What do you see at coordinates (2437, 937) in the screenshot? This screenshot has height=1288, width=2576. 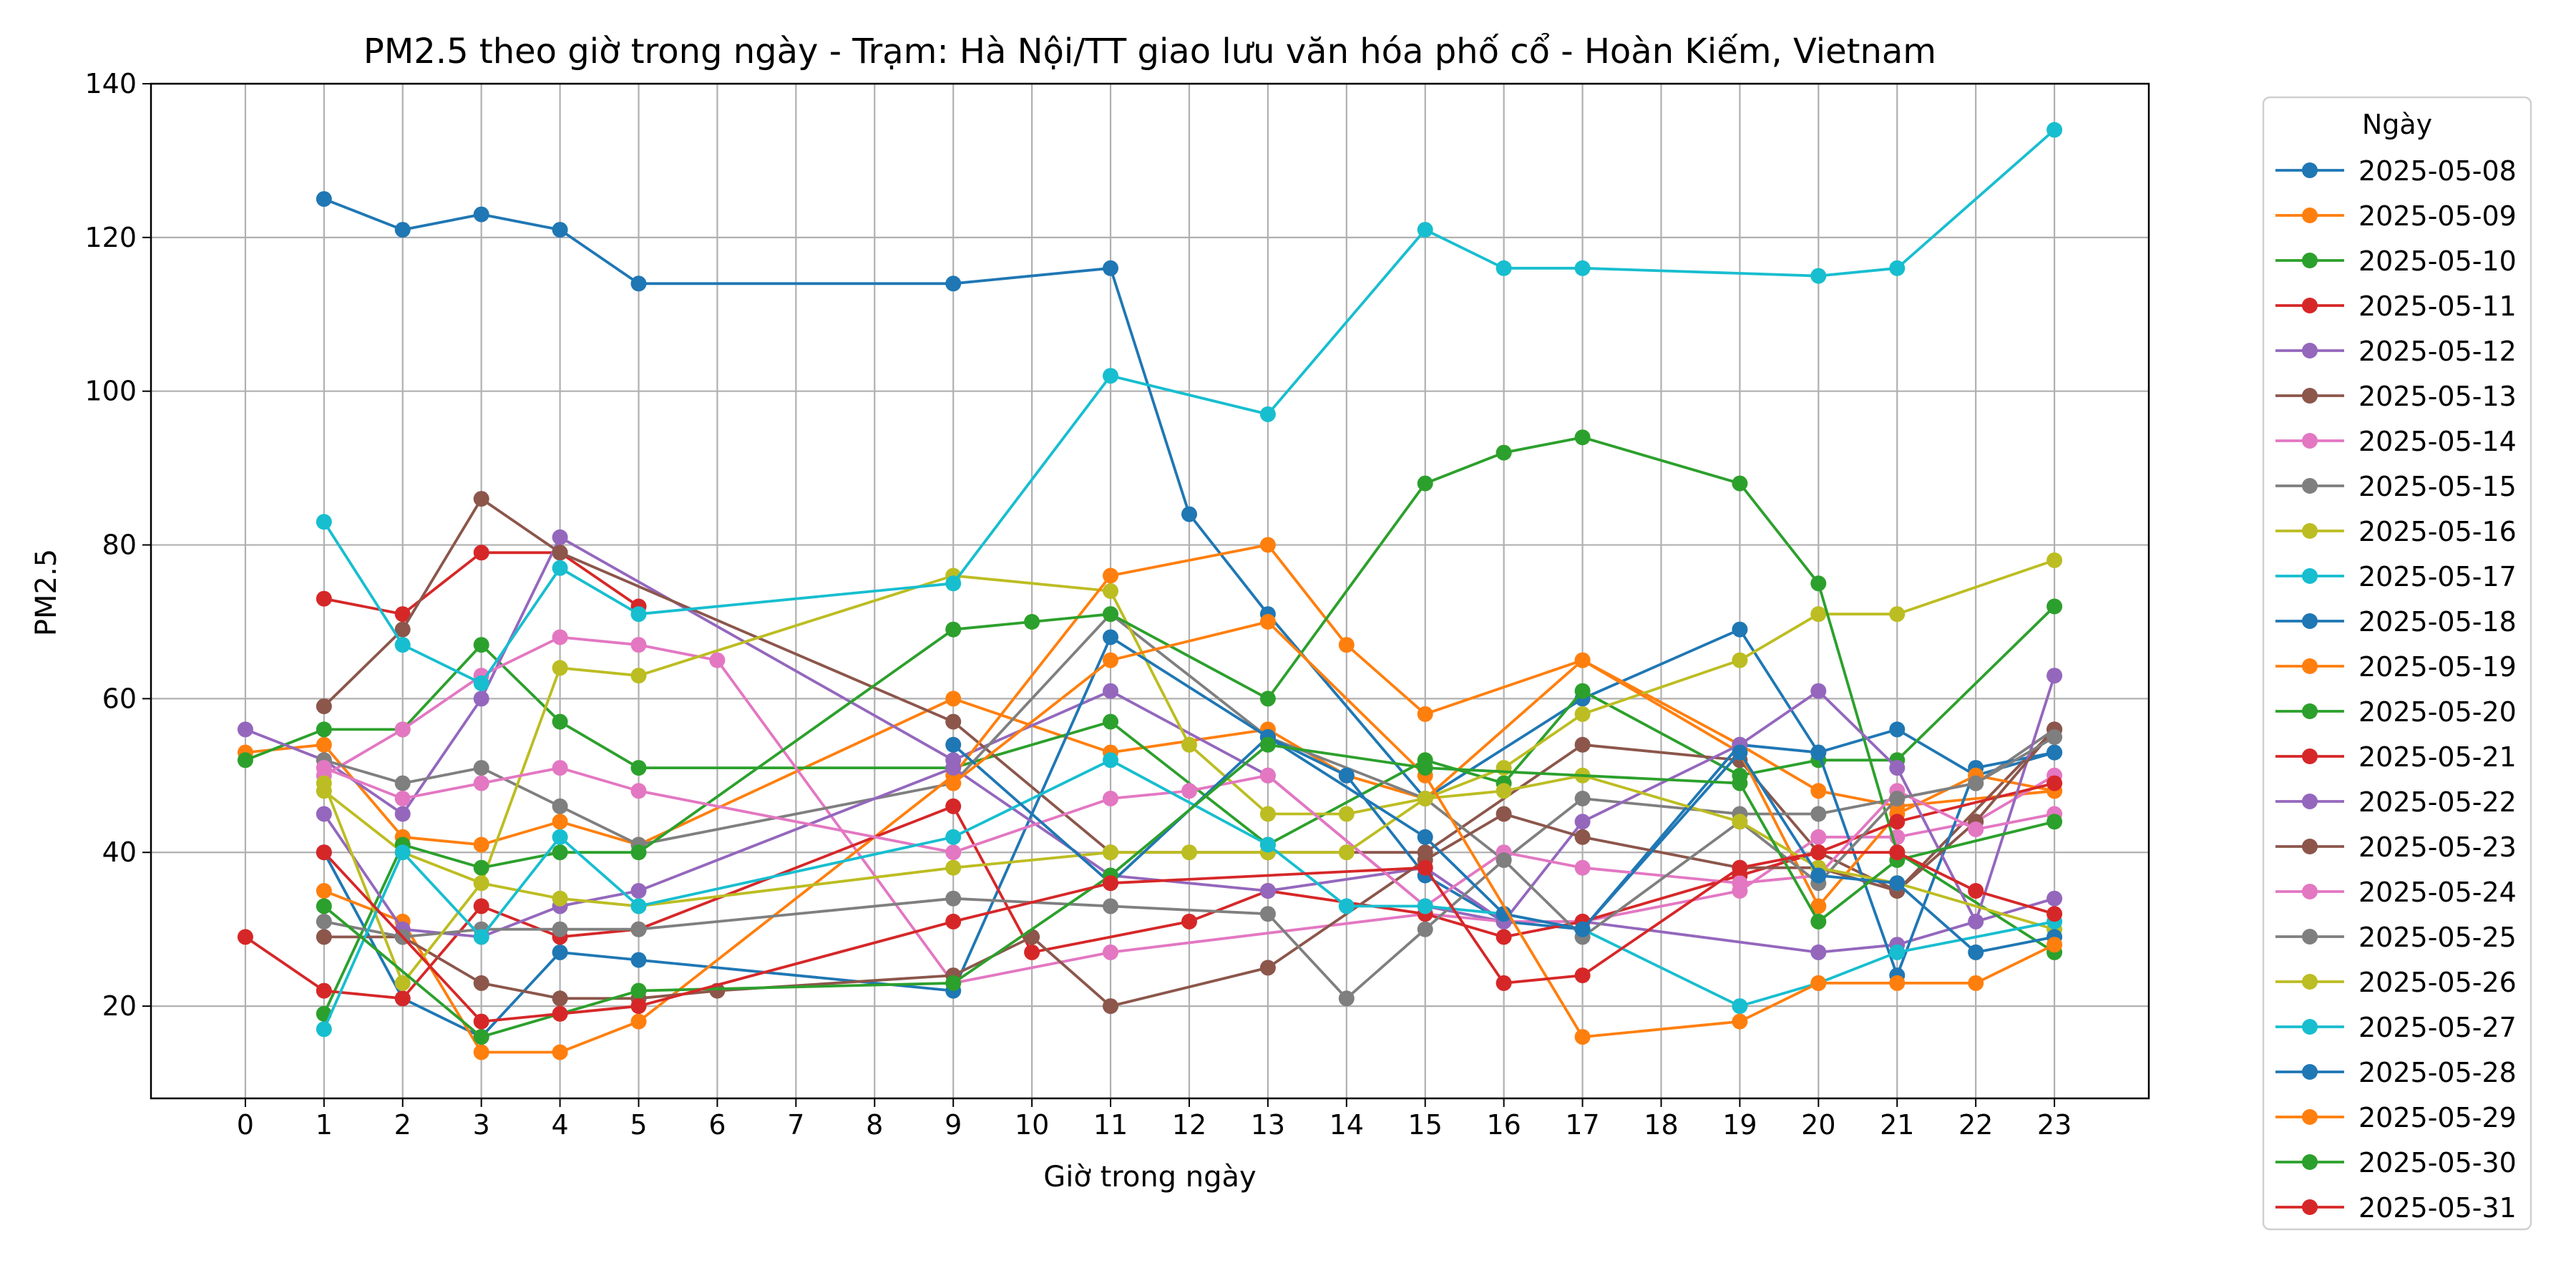 I see `legend-label: 2025-05-25` at bounding box center [2437, 937].